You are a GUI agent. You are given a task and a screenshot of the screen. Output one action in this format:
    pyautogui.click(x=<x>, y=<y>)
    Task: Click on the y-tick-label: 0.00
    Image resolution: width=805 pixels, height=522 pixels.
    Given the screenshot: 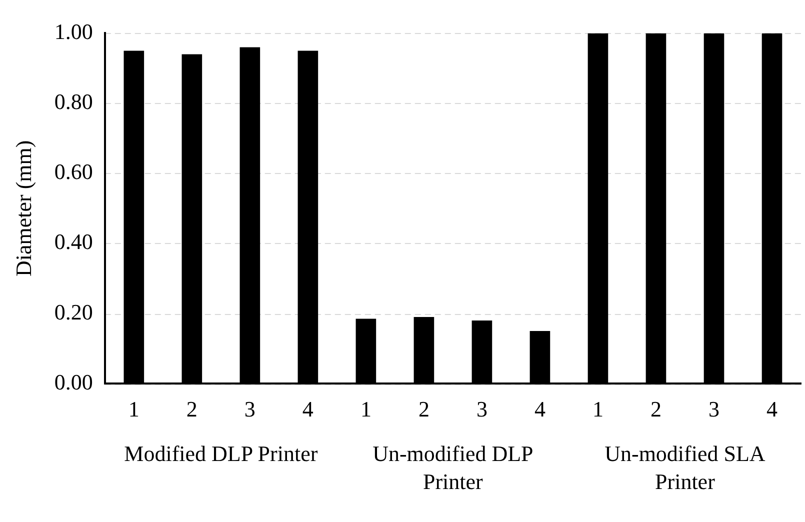 What is the action you would take?
    pyautogui.click(x=73, y=381)
    